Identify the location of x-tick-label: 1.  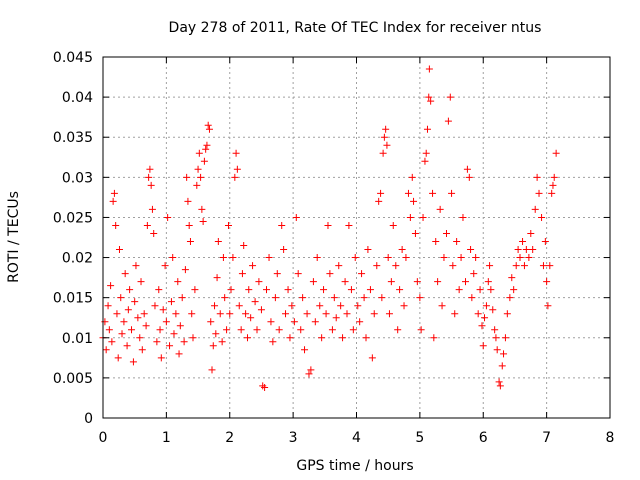
(166, 438).